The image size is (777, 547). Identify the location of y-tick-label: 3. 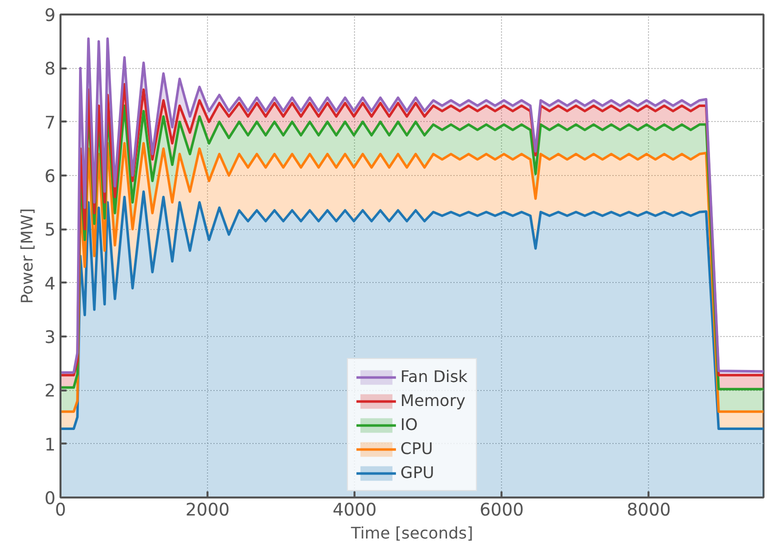
(50, 338).